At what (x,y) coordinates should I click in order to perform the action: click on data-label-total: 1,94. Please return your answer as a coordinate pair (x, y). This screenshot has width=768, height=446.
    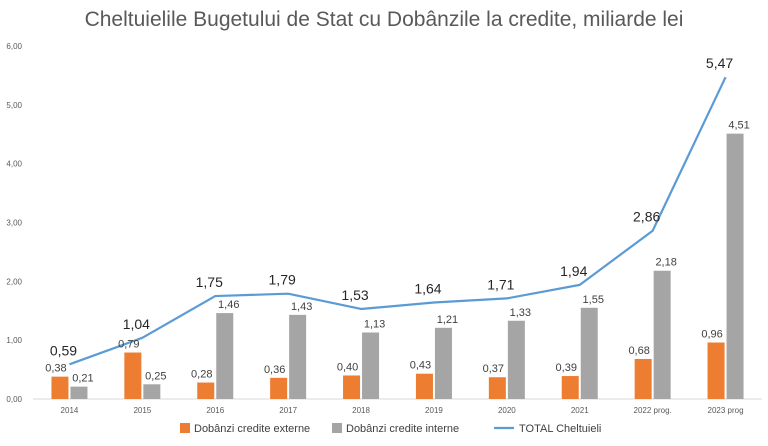
    Looking at the image, I should click on (573, 271).